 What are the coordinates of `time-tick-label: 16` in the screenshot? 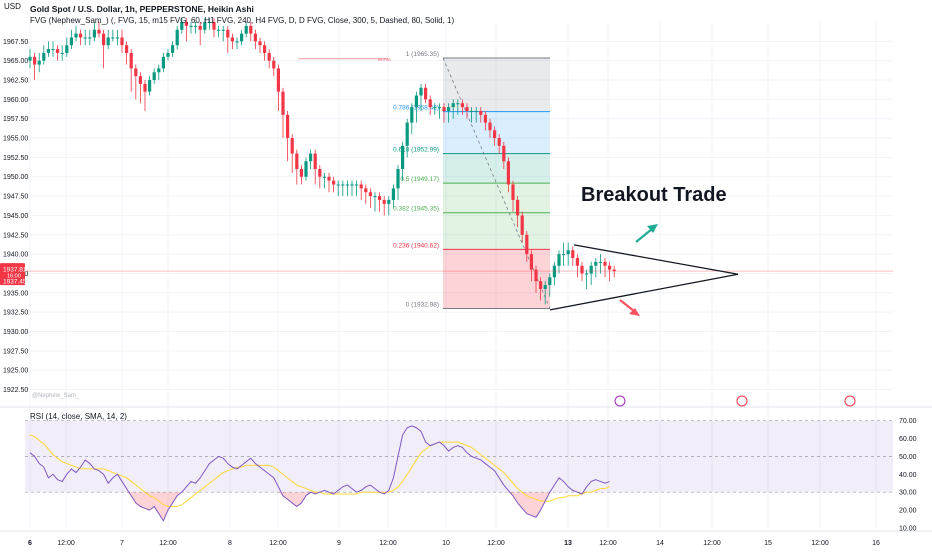 It's located at (876, 543).